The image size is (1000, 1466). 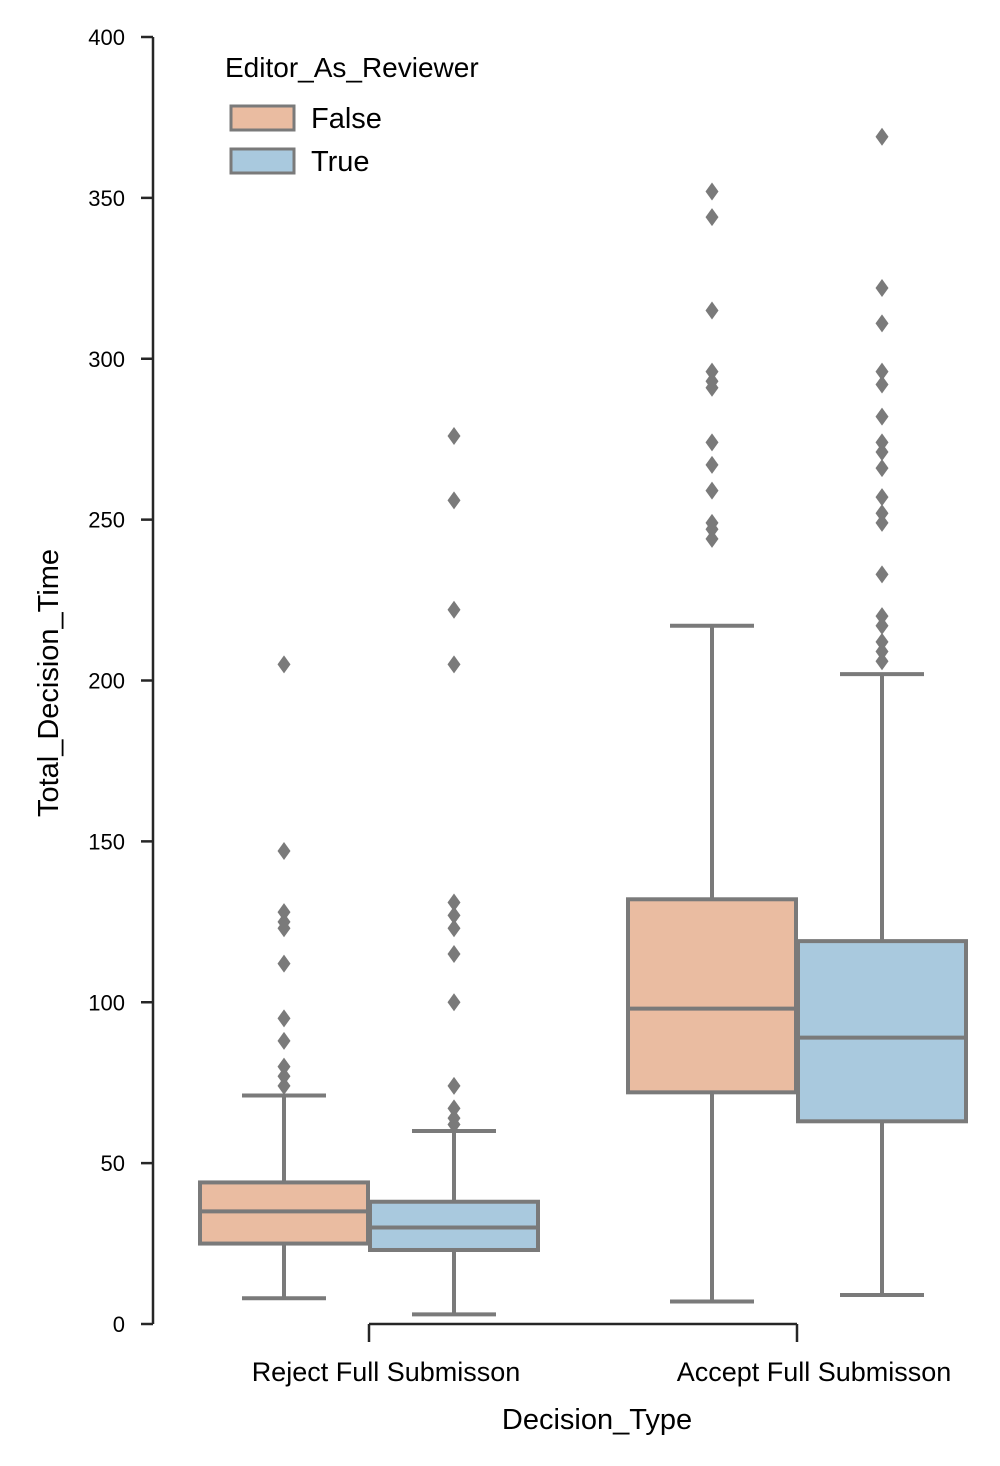 I want to click on y-tick-label: 400, so click(x=106, y=37).